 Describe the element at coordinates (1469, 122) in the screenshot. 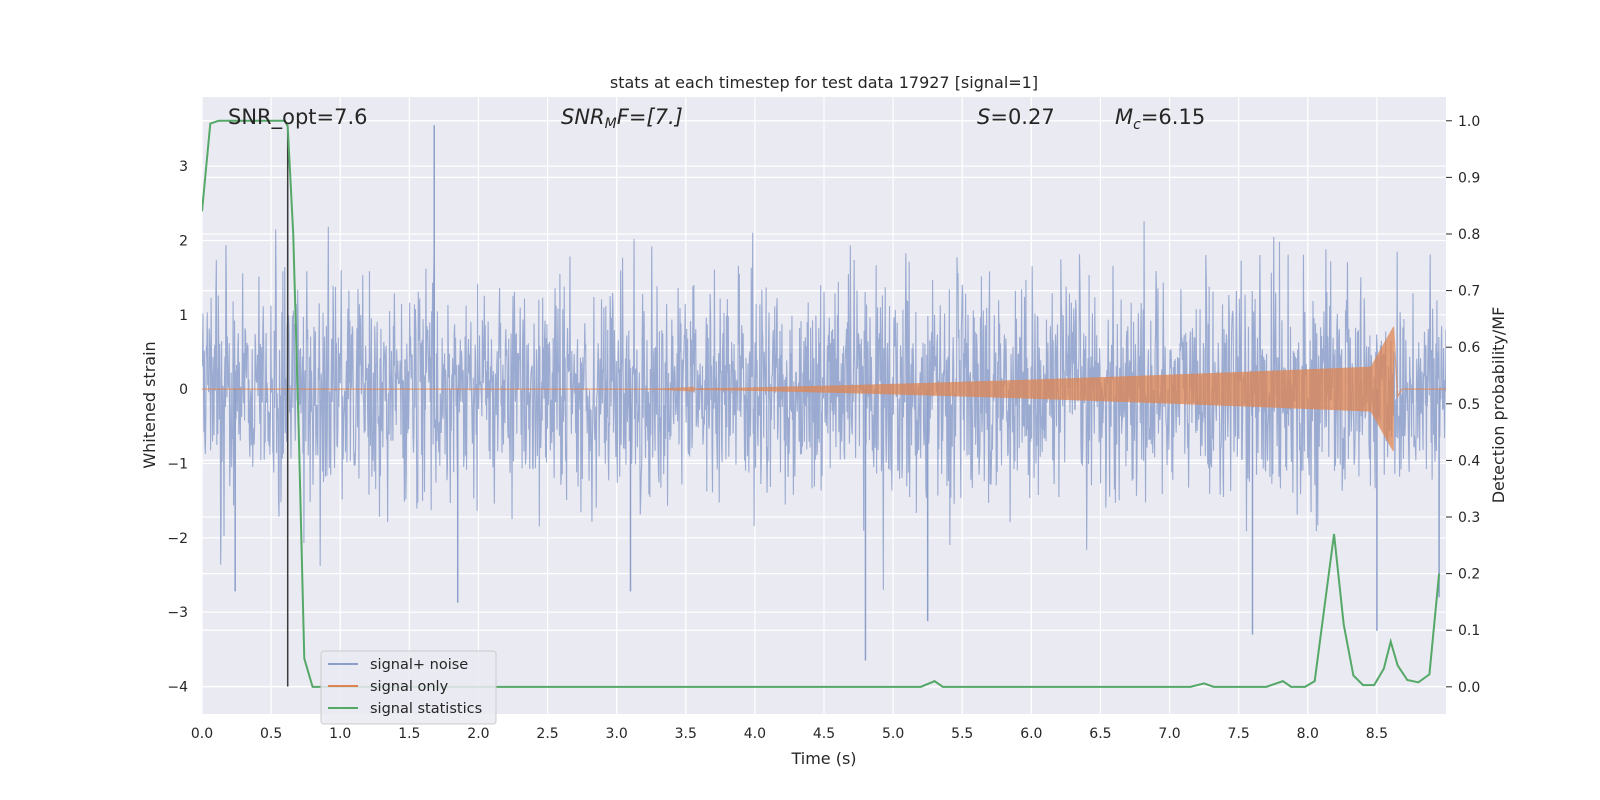

I see `y-tick-label-right: 1.0` at that location.